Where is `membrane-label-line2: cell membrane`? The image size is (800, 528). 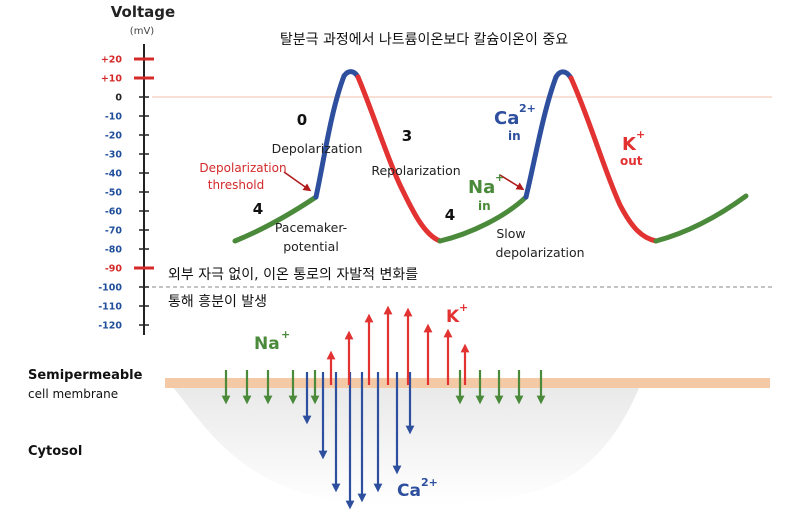
membrane-label-line2: cell membrane is located at coordinates (73, 394).